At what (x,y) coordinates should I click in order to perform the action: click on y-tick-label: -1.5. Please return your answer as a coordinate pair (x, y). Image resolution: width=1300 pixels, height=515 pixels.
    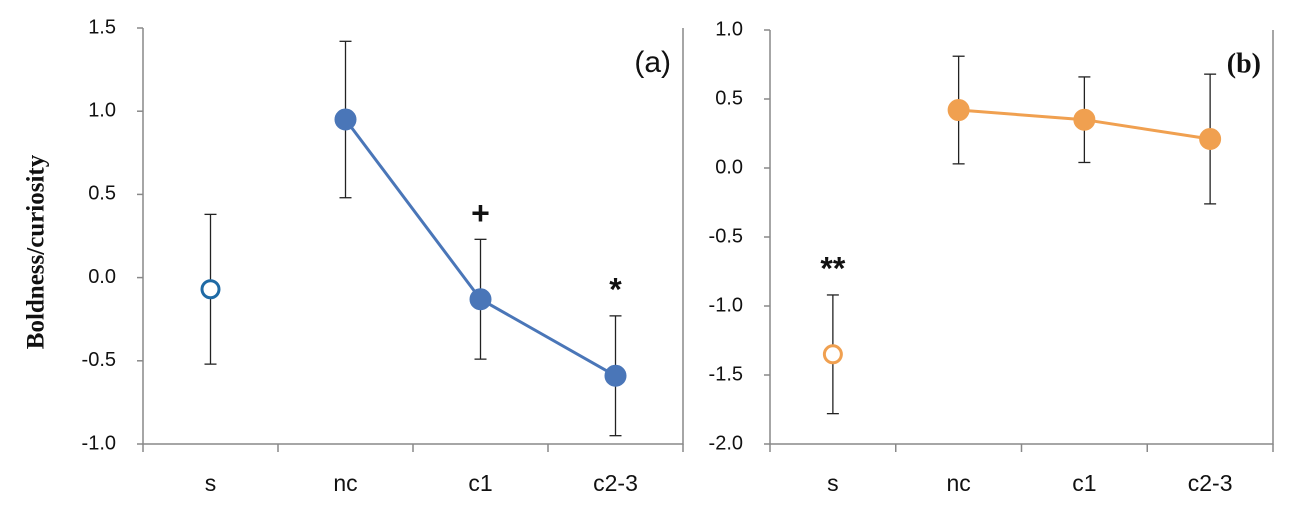
    Looking at the image, I should click on (726, 374).